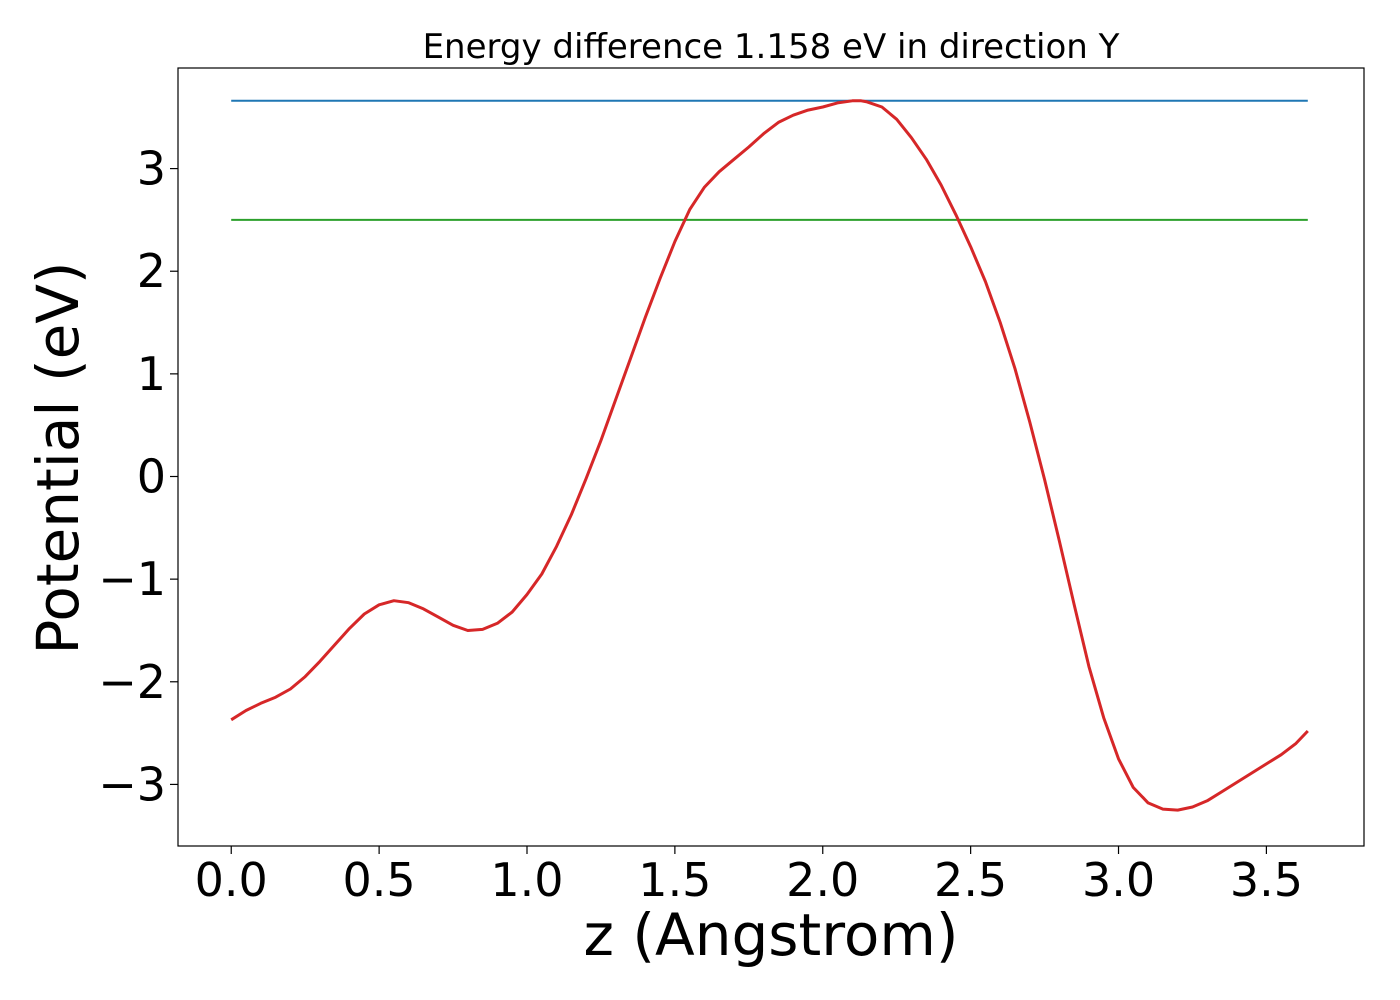 This screenshot has width=1400, height=1000. I want to click on y-tick-label: 2, so click(151, 271).